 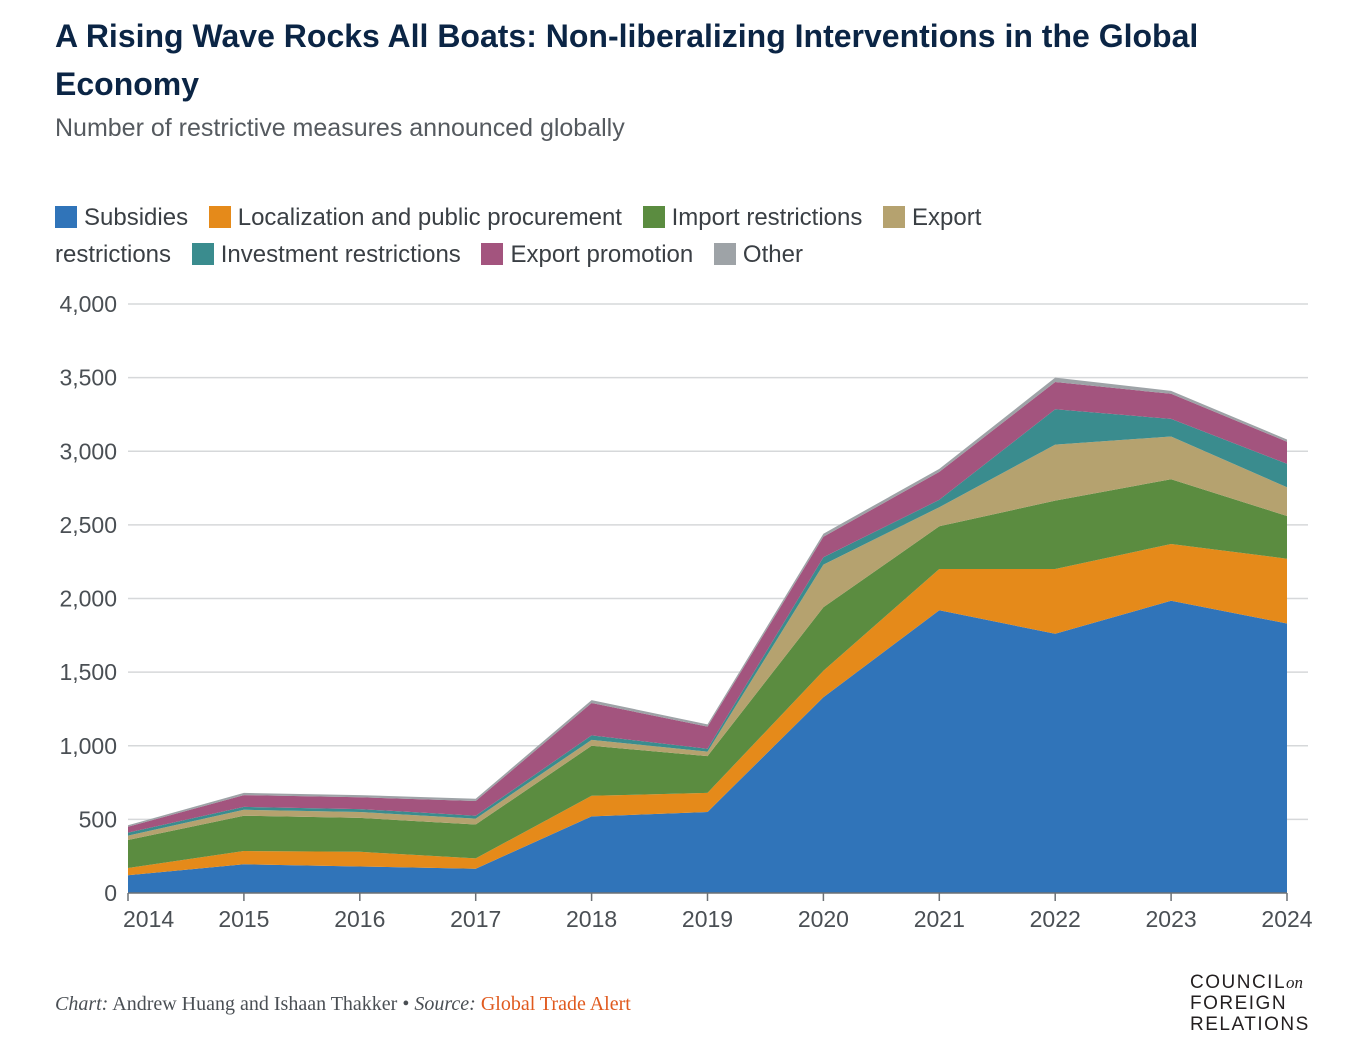 What do you see at coordinates (340, 254) in the screenshot?
I see `legend-label: Investment restrictions` at bounding box center [340, 254].